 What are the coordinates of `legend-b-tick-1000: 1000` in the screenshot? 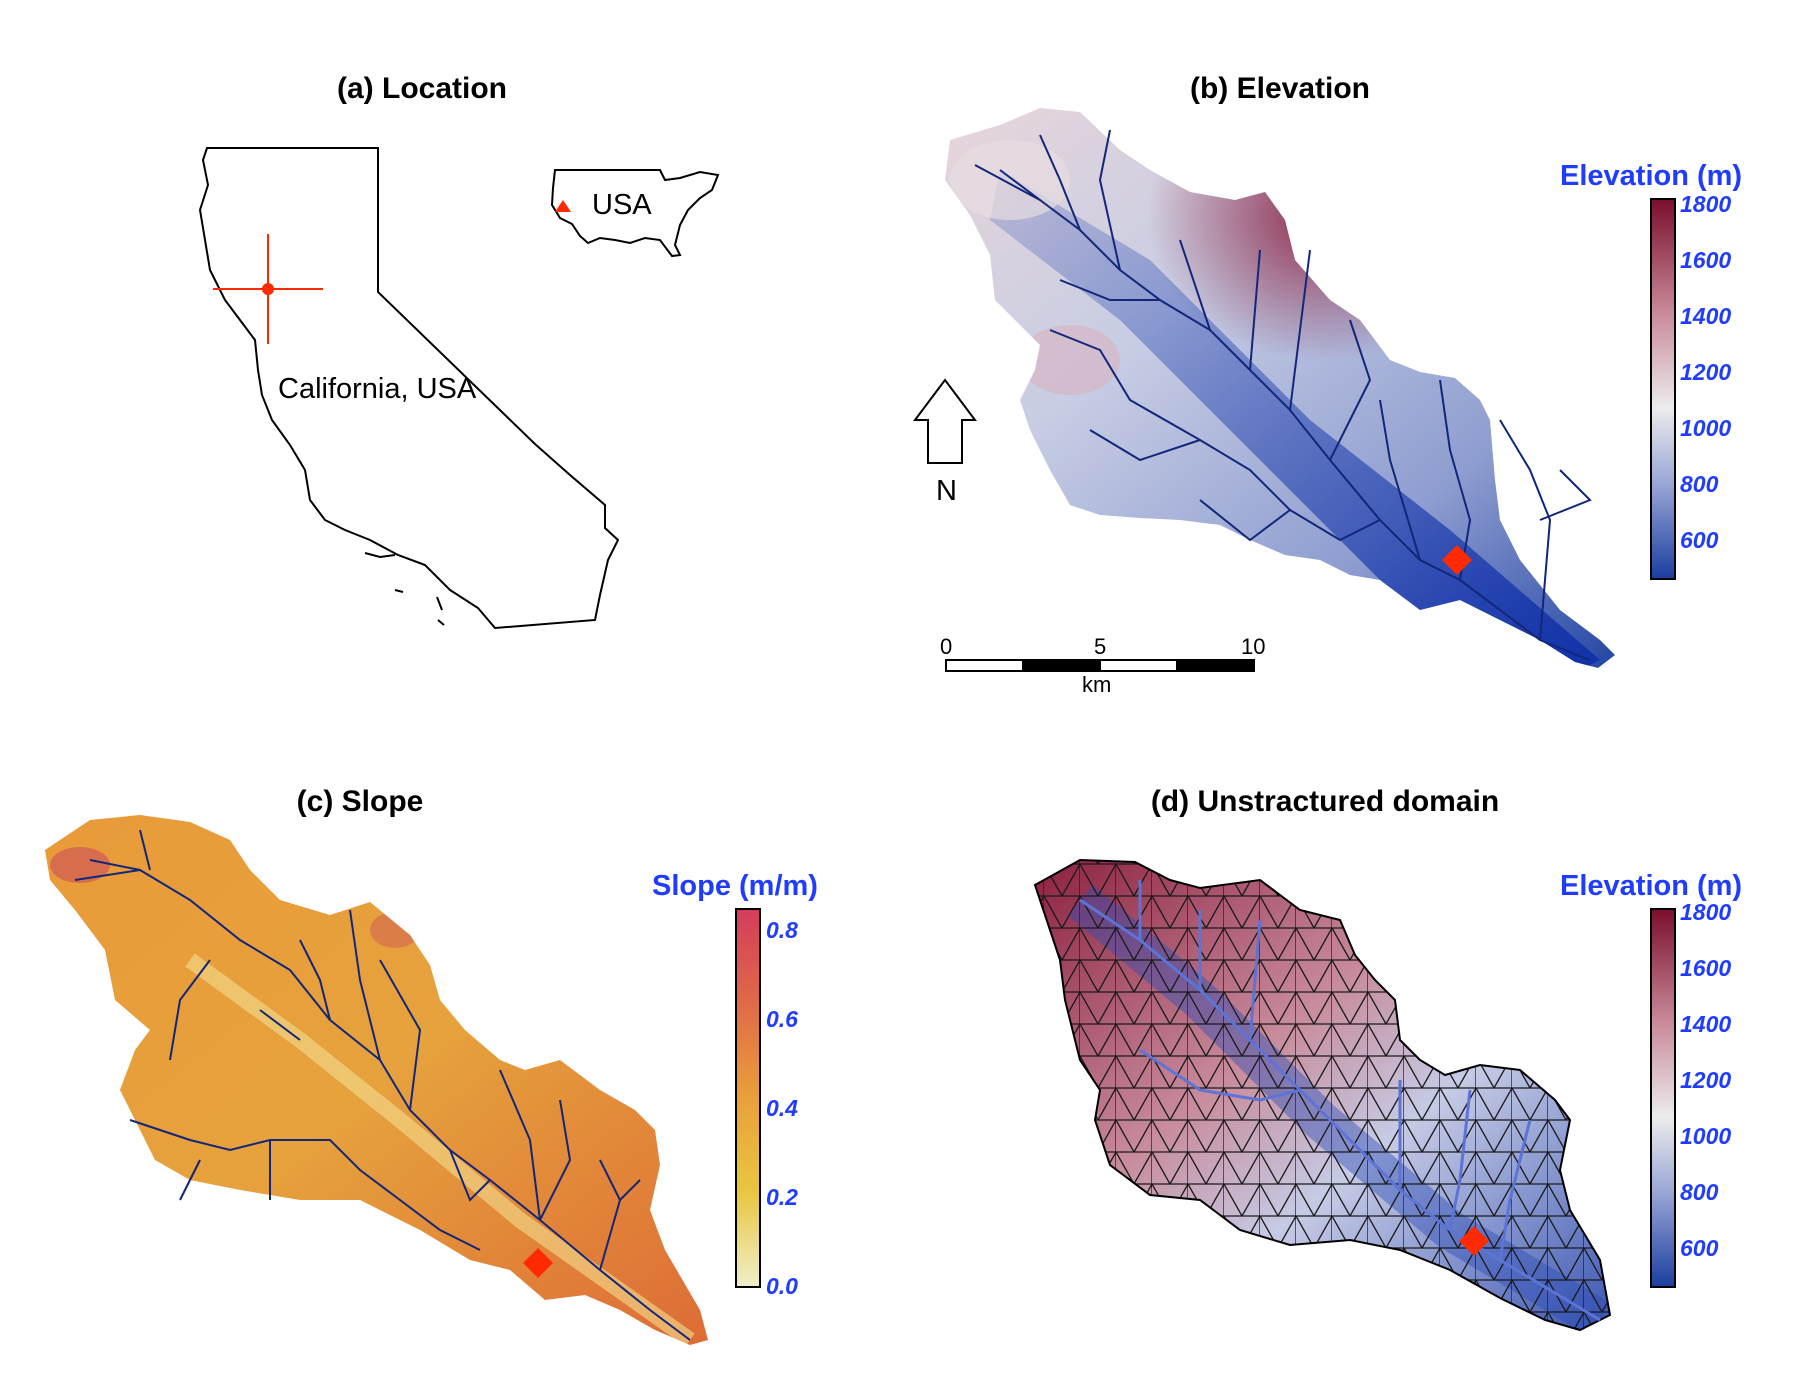 It's located at (1706, 428).